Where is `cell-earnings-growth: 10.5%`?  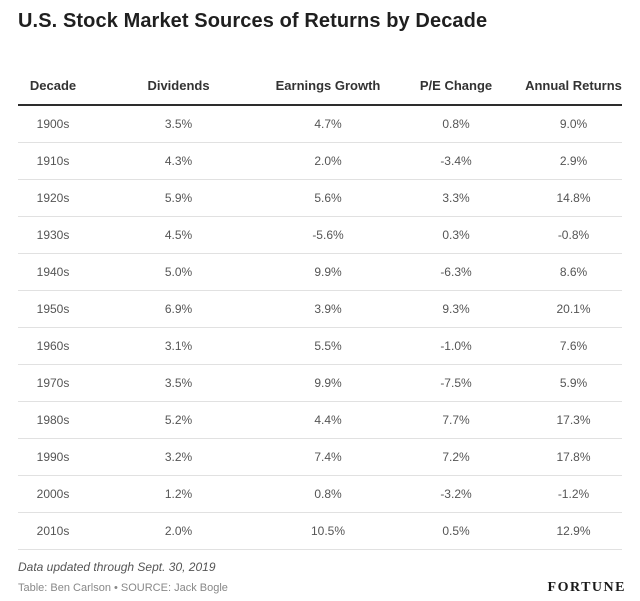
cell-earnings-growth: 10.5% is located at coordinates (328, 531).